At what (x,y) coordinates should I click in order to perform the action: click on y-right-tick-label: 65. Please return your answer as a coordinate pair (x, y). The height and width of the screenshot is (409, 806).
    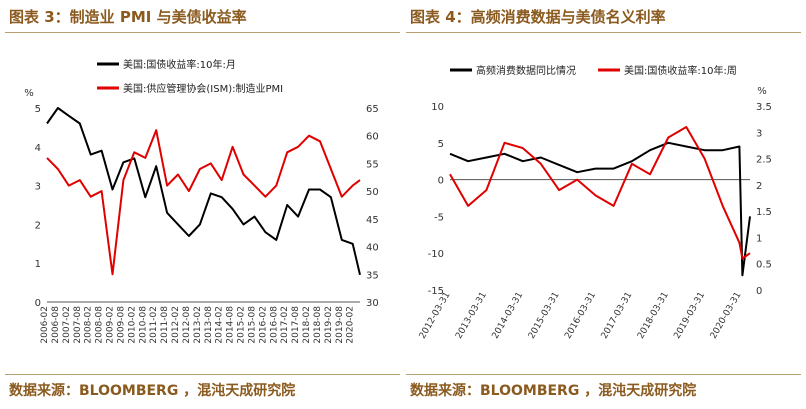
    Looking at the image, I should click on (372, 109).